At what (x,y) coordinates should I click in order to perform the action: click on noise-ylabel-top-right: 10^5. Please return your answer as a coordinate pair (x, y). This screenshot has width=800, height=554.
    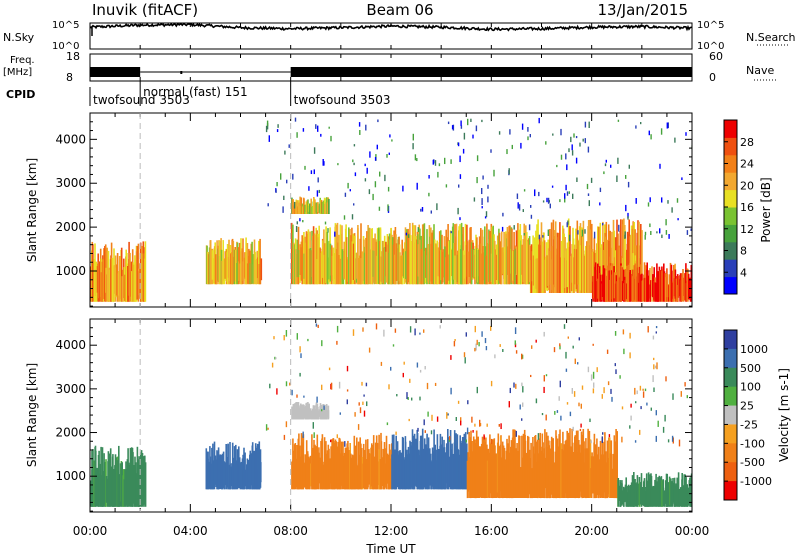
    Looking at the image, I should click on (710, 25).